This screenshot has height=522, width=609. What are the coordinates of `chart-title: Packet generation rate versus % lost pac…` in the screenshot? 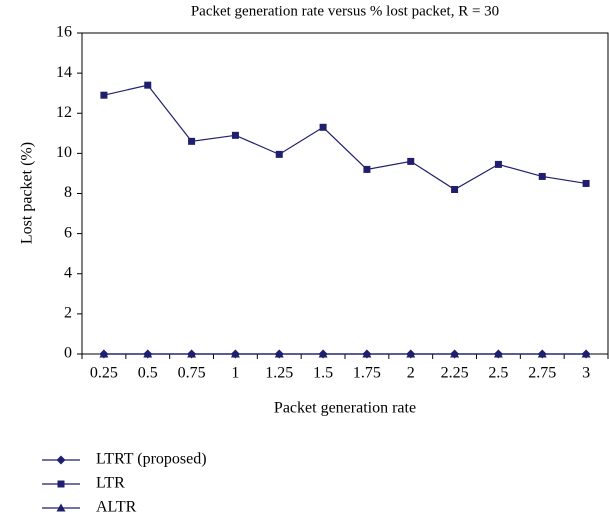 It's located at (345, 11).